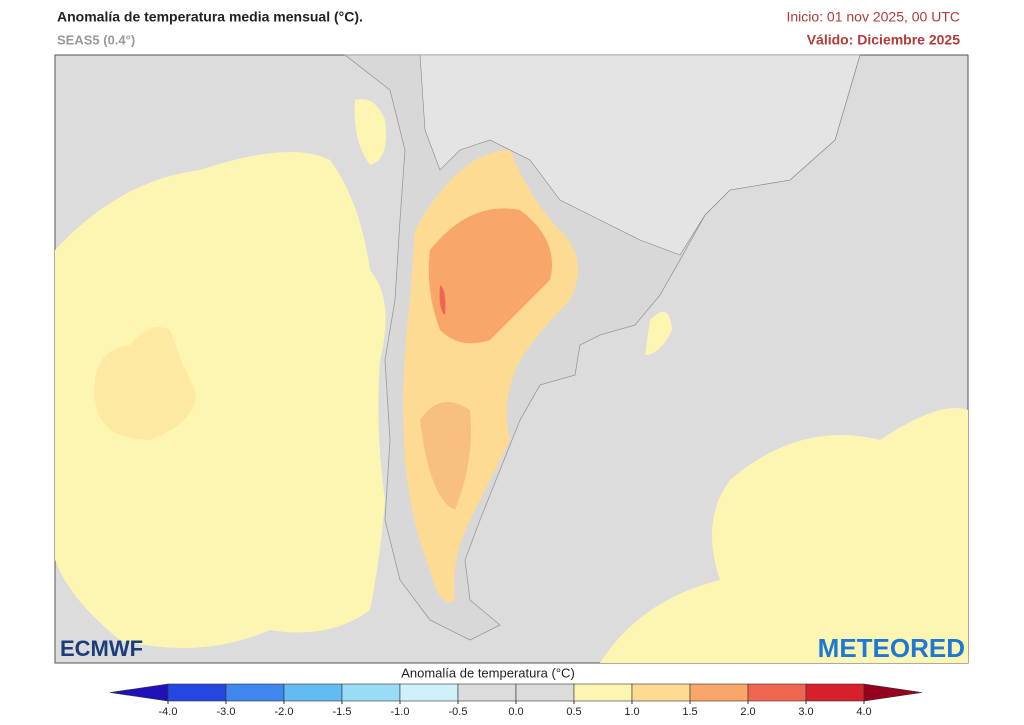  Describe the element at coordinates (891, 648) in the screenshot. I see `meteored-logo: METEORED` at that location.